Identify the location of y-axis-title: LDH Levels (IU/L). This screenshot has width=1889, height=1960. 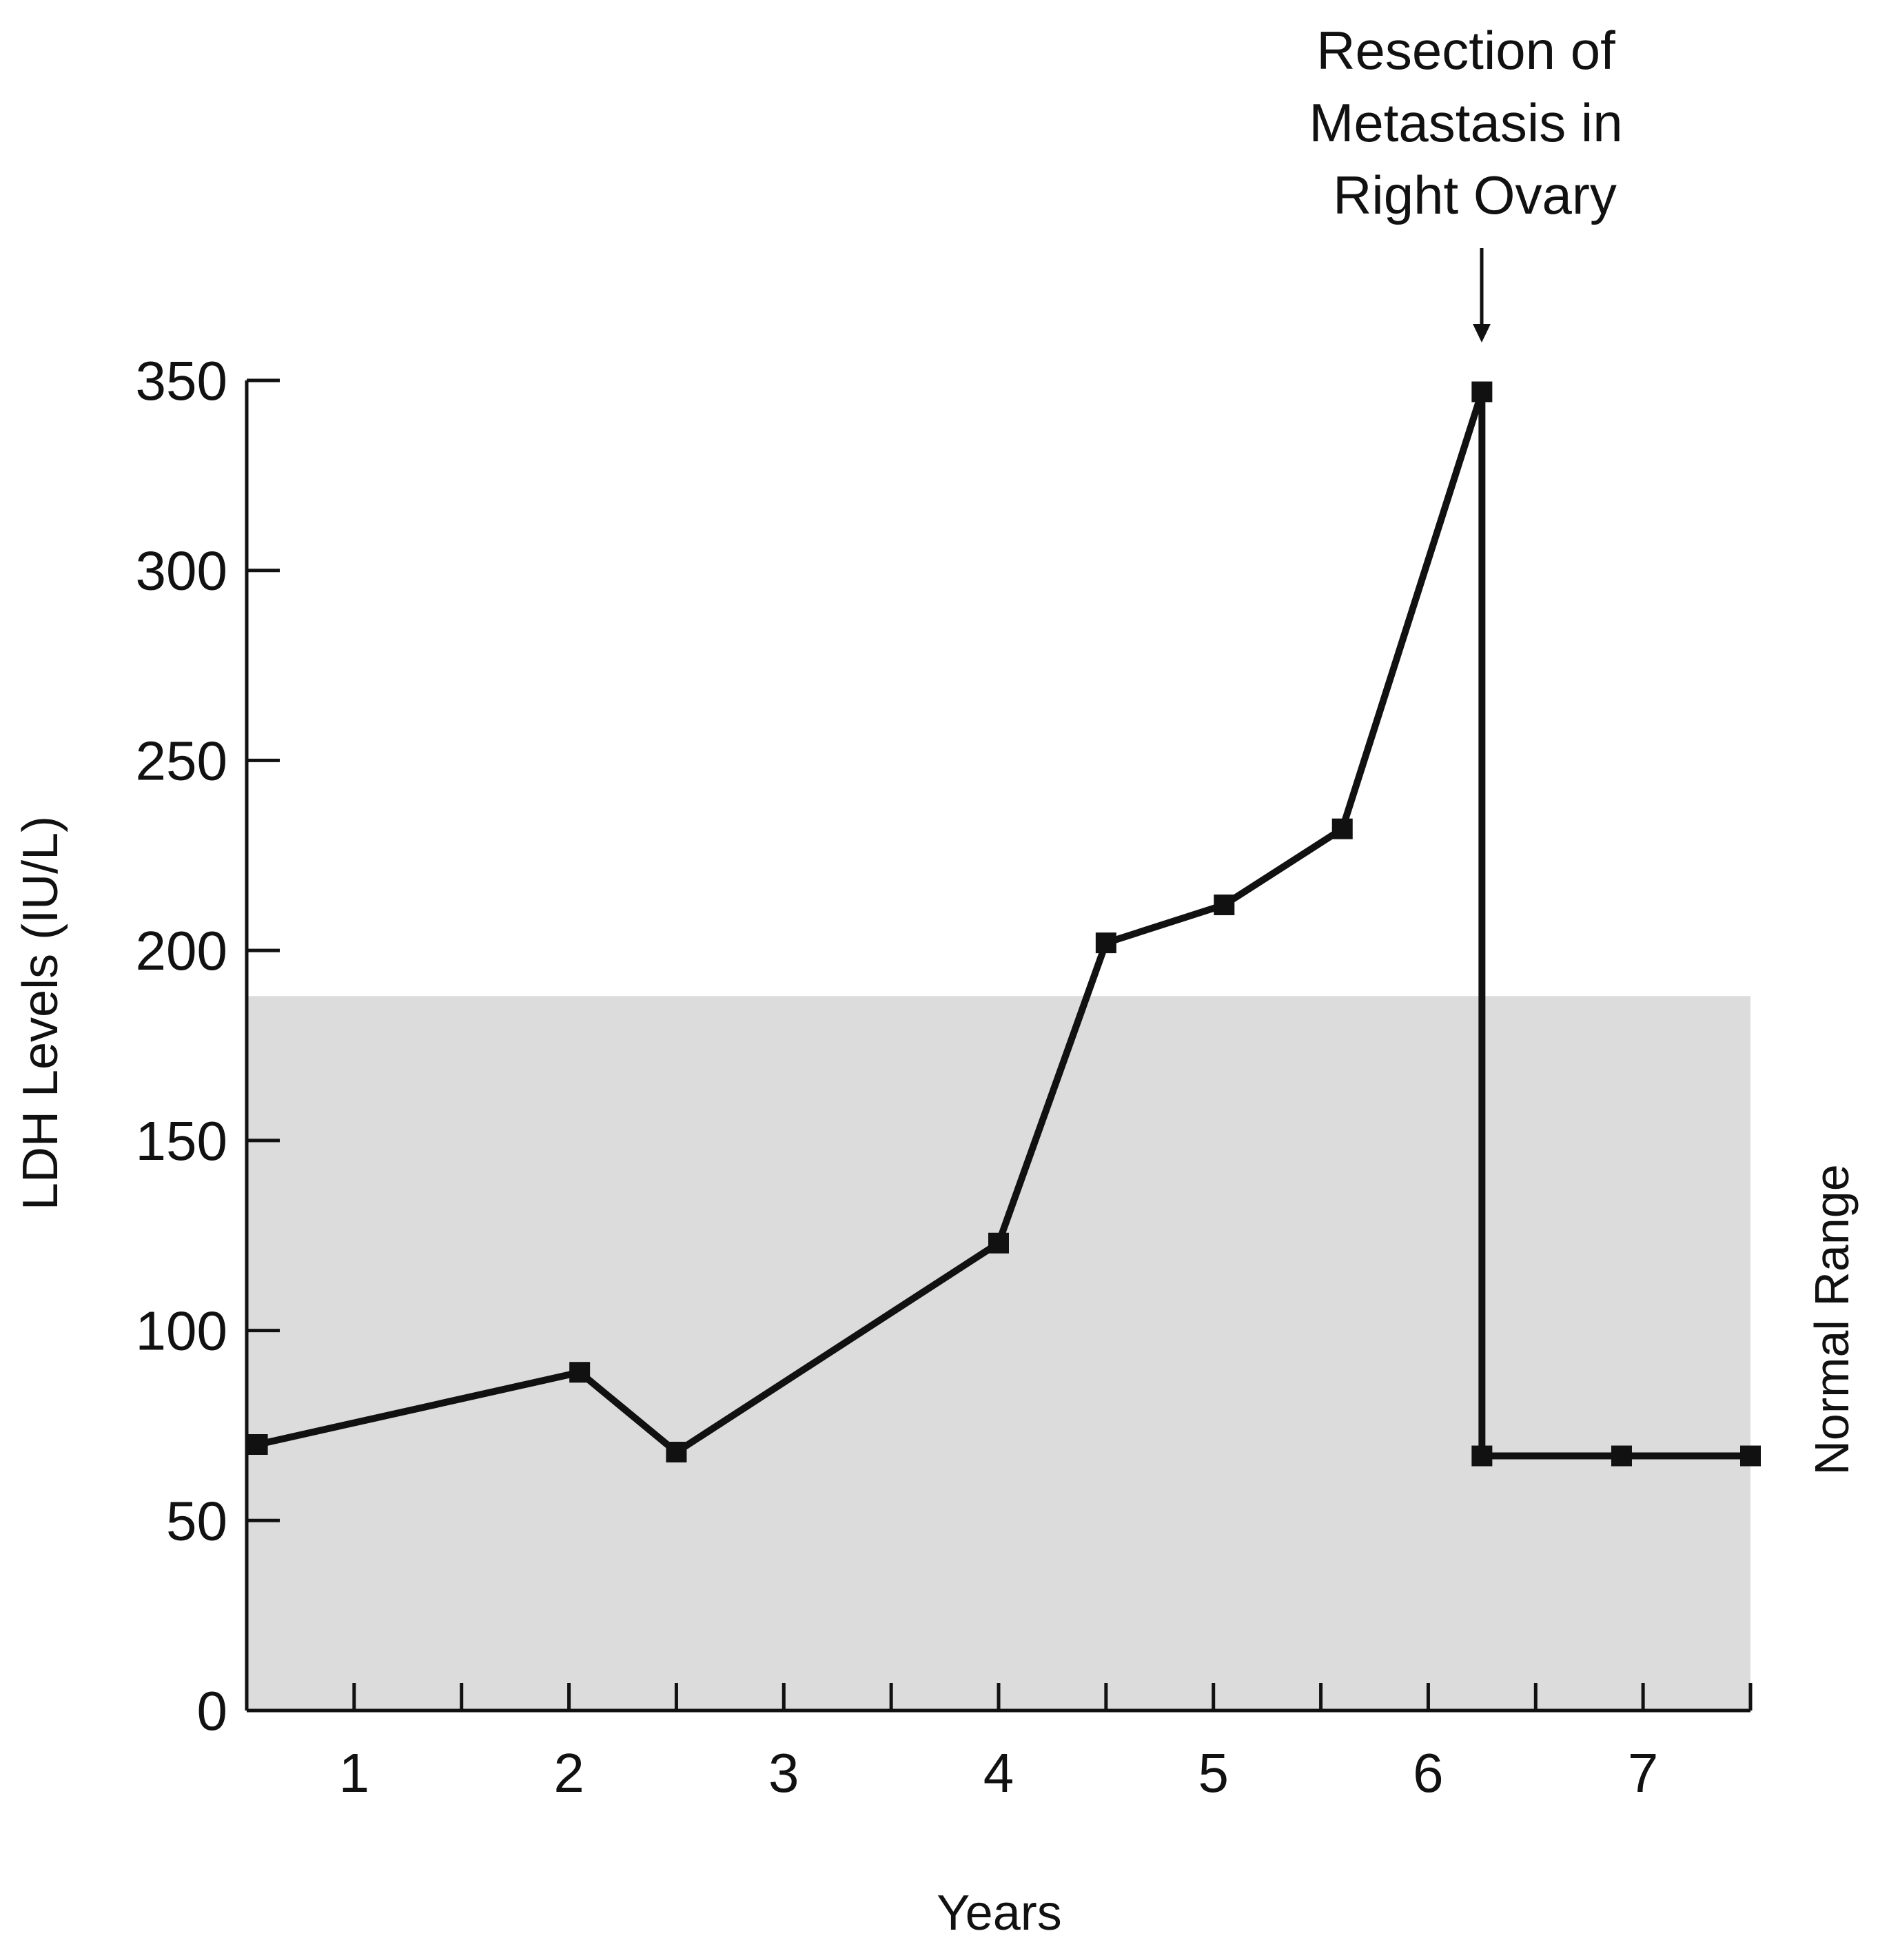
(41, 1013).